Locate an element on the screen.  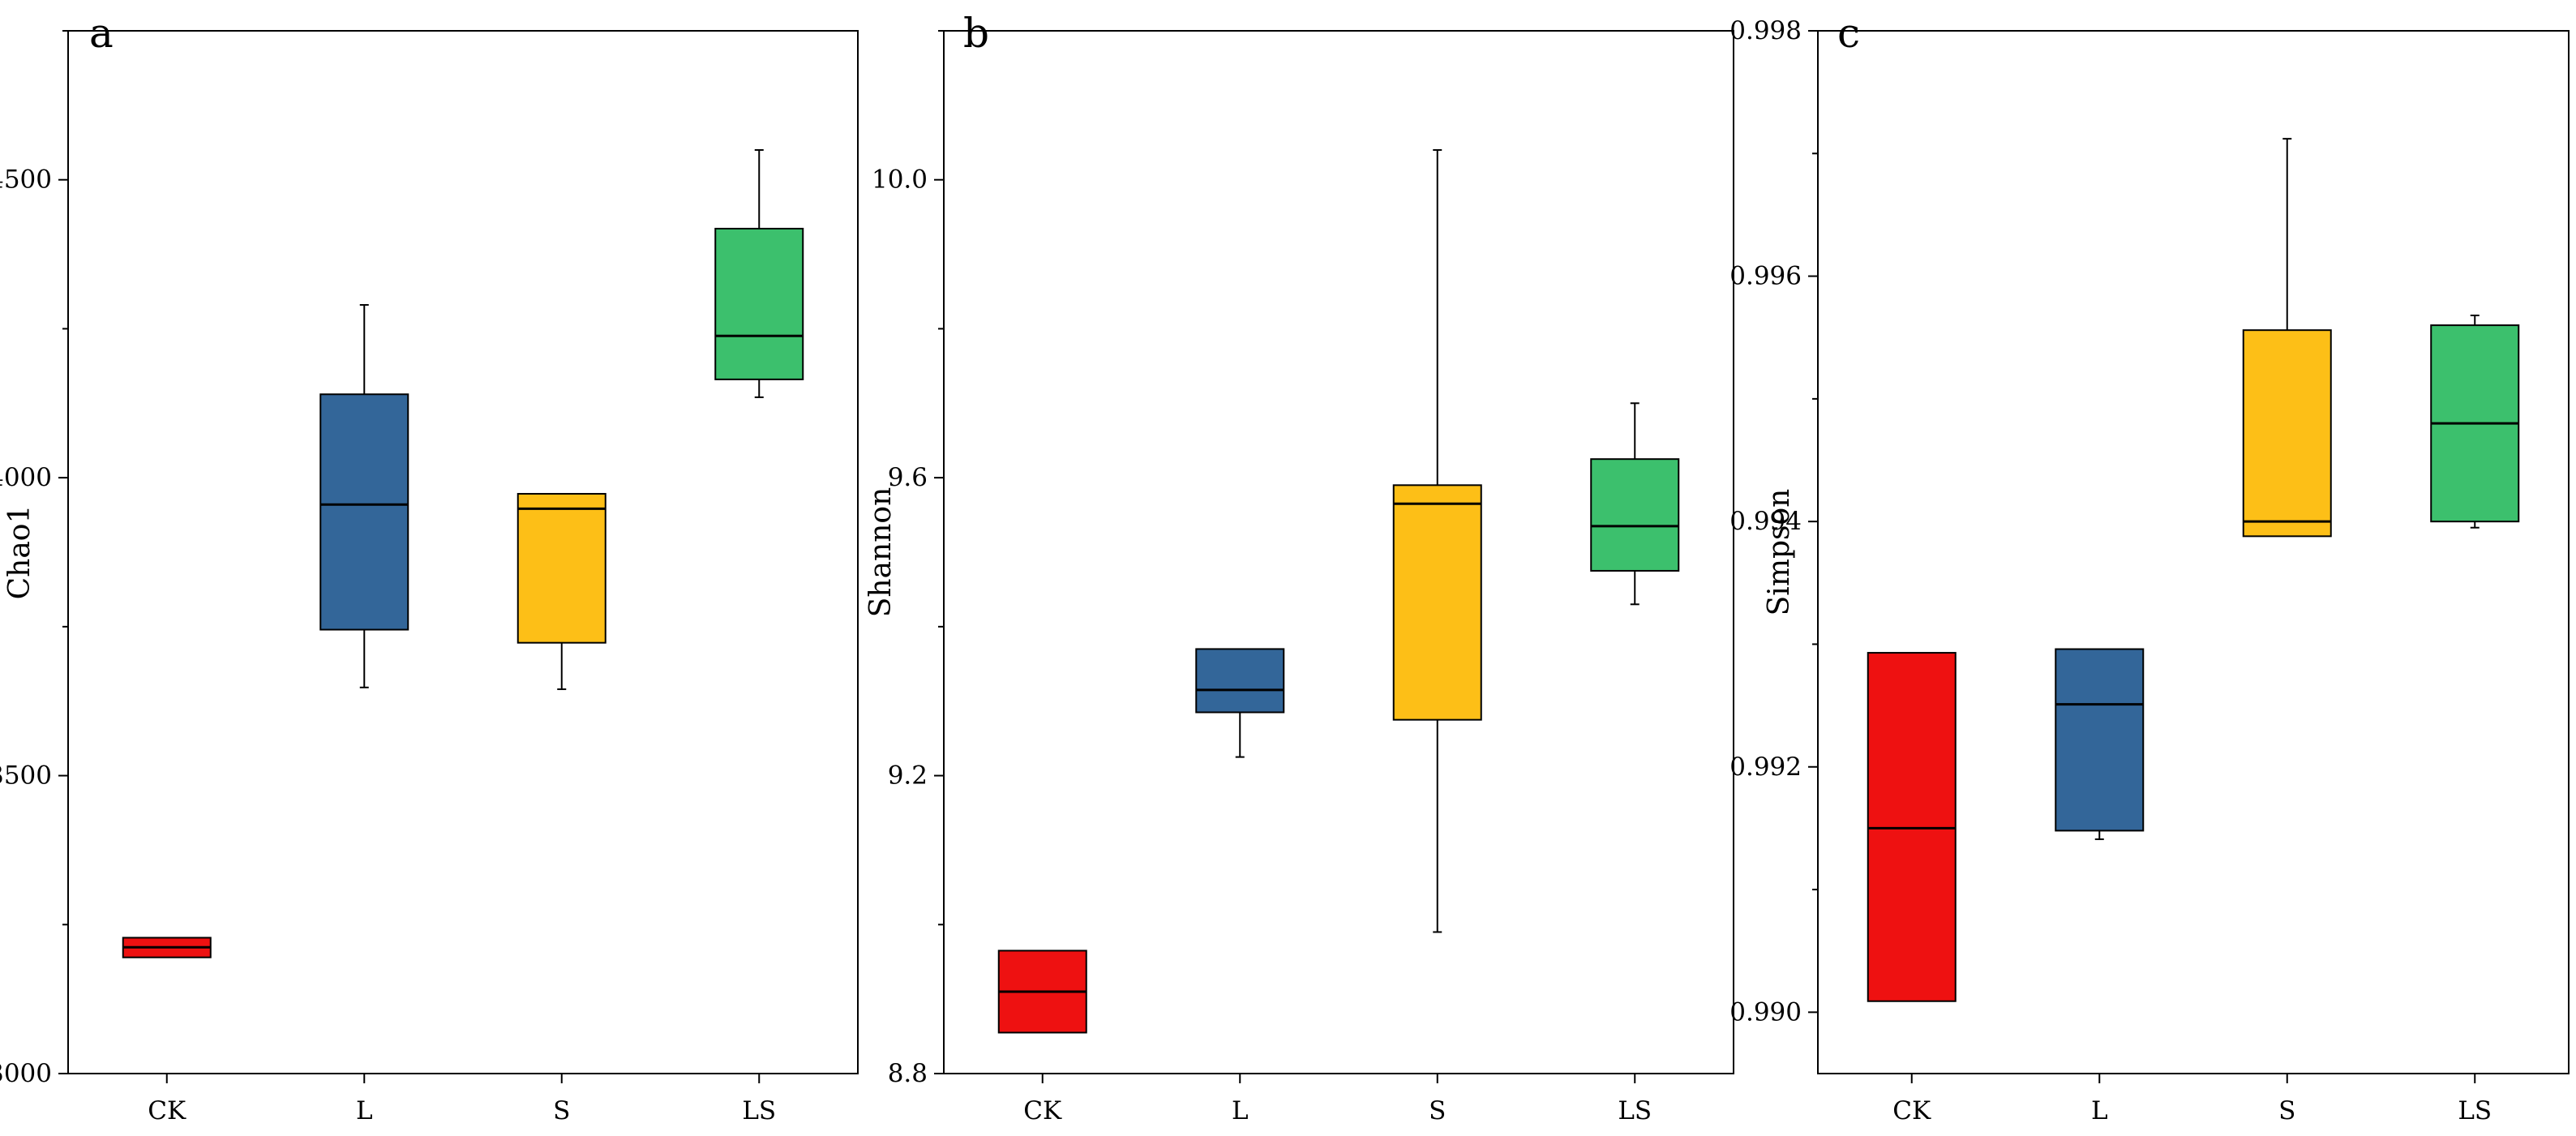
y-axis-title: Simpson is located at coordinates (1779, 552).